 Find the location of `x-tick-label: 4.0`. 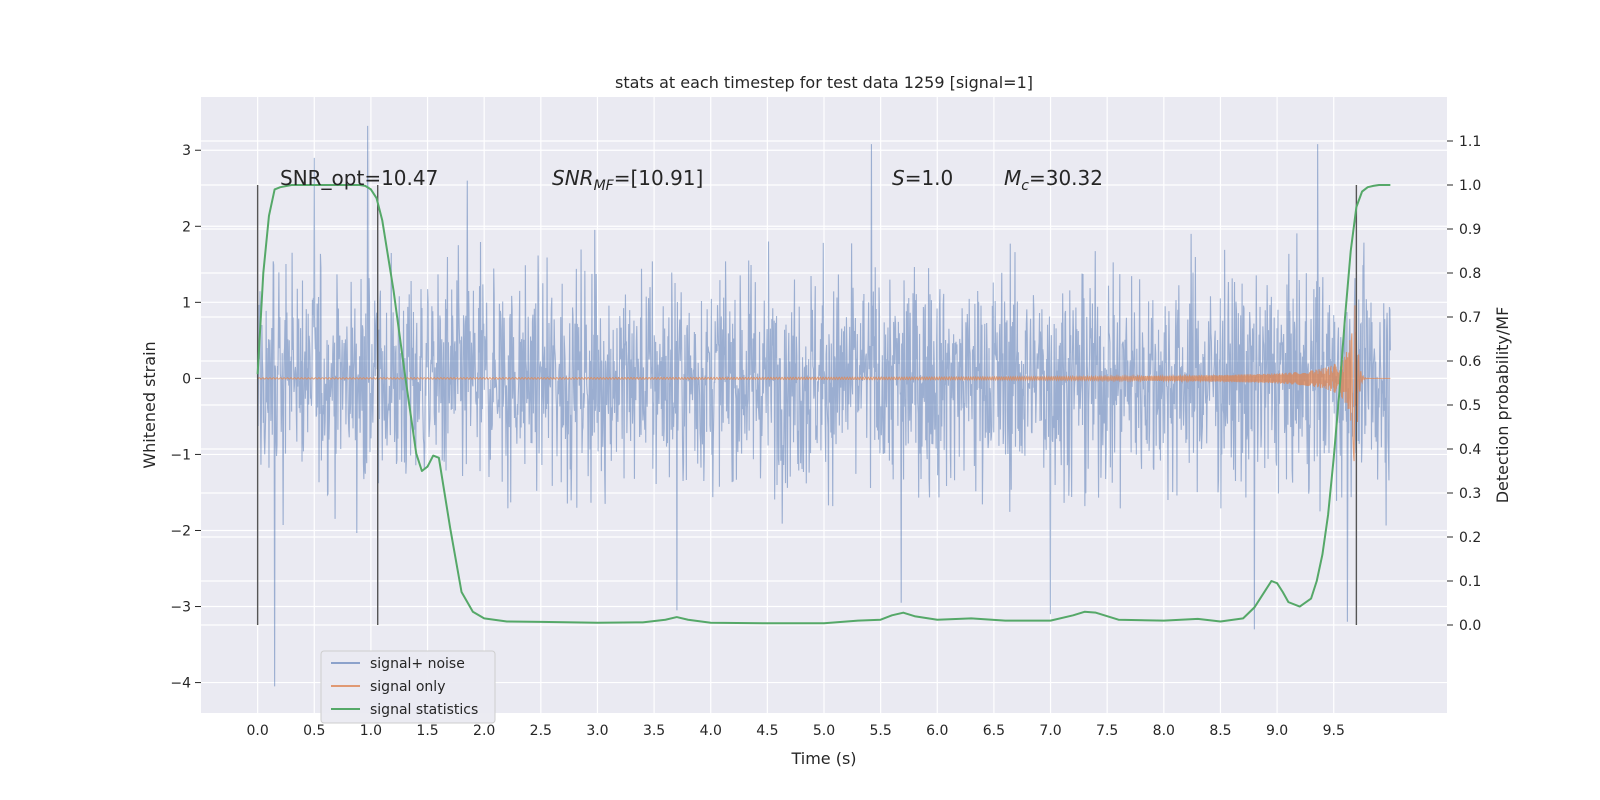

x-tick-label: 4.0 is located at coordinates (711, 731).